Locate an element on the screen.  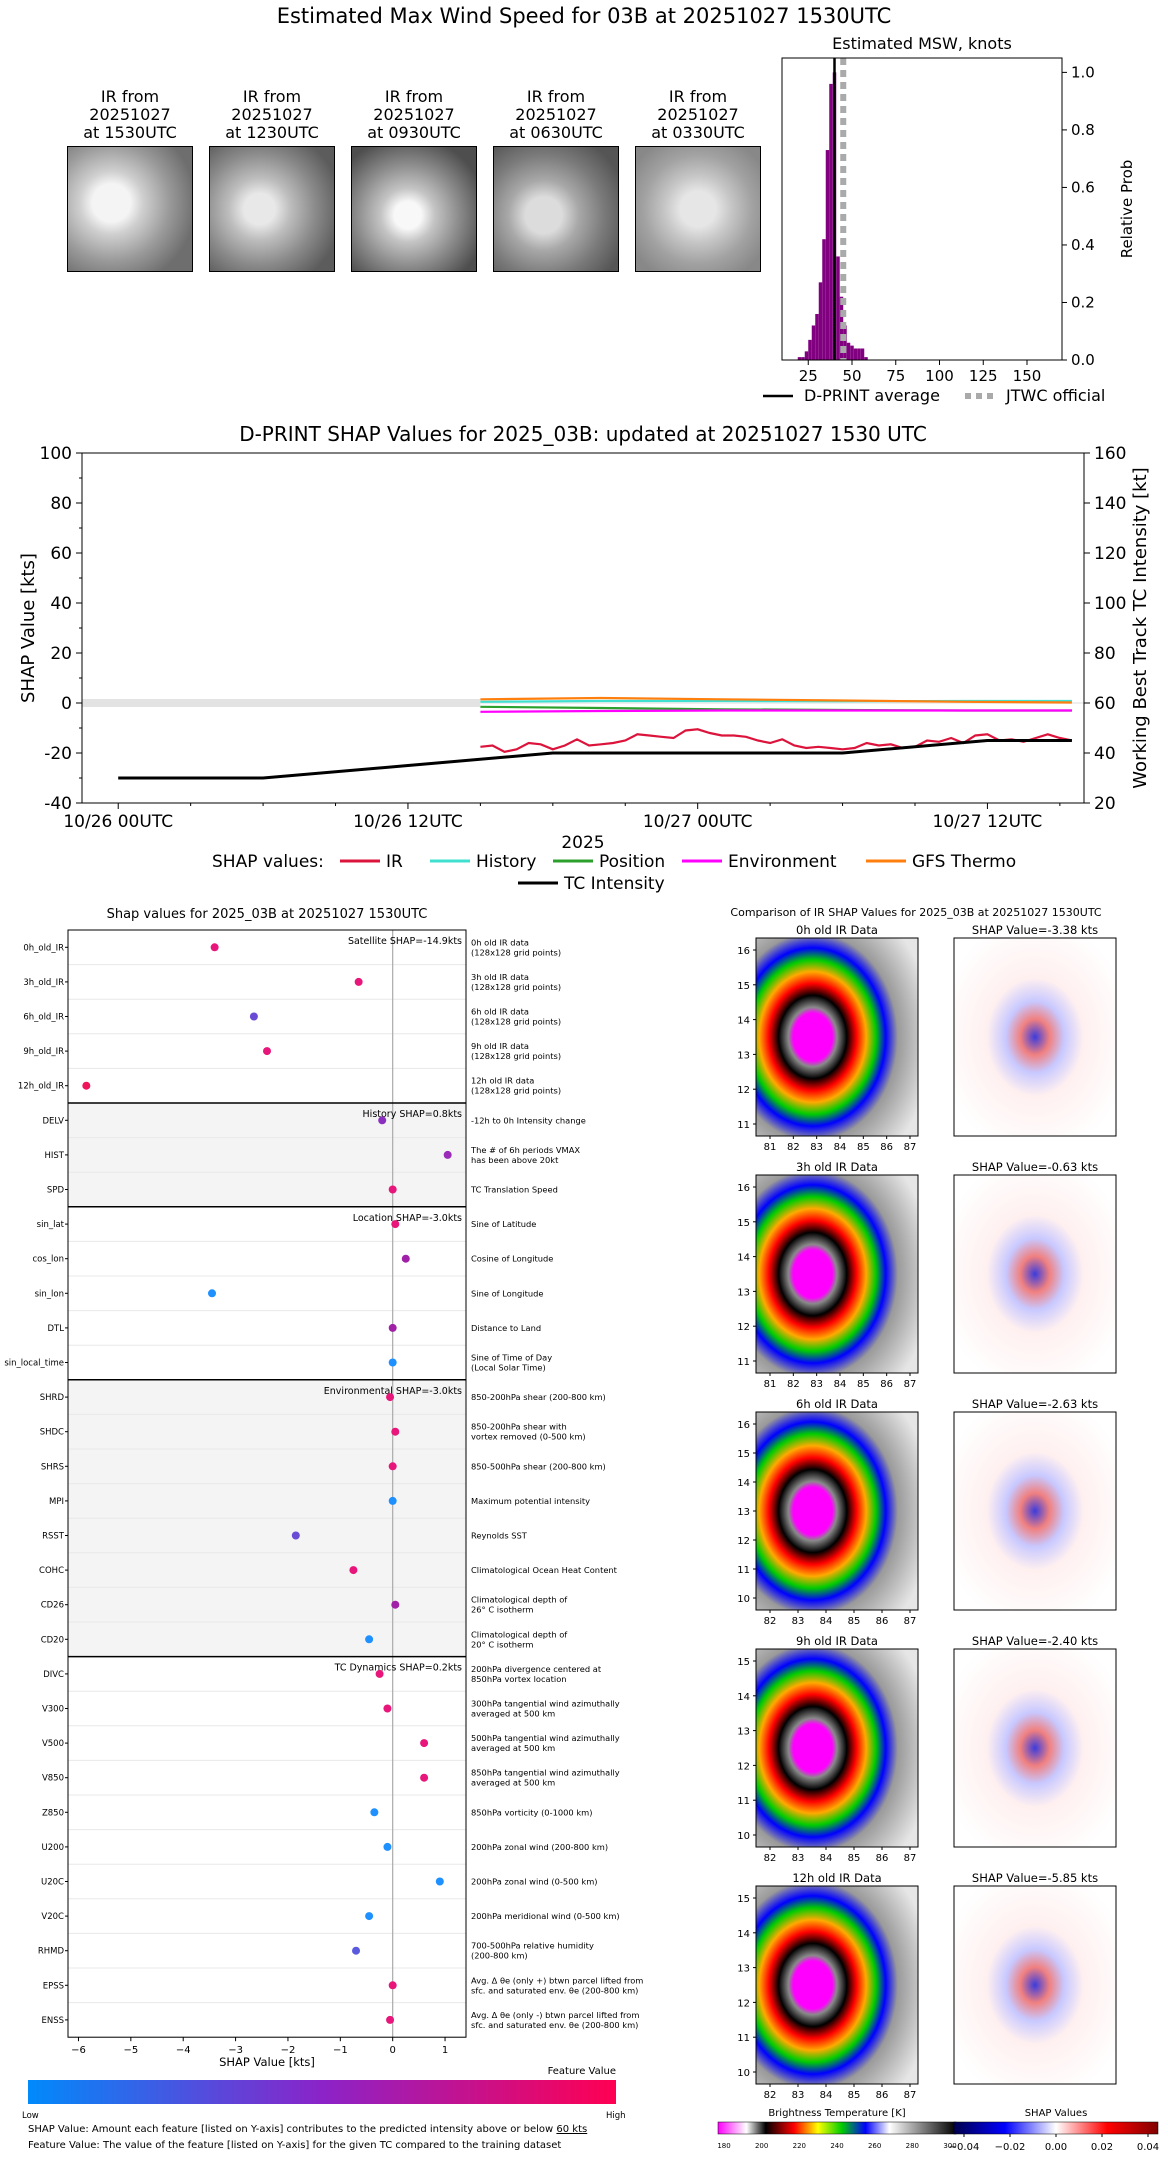
y-tick-label: 80 is located at coordinates (61, 504).